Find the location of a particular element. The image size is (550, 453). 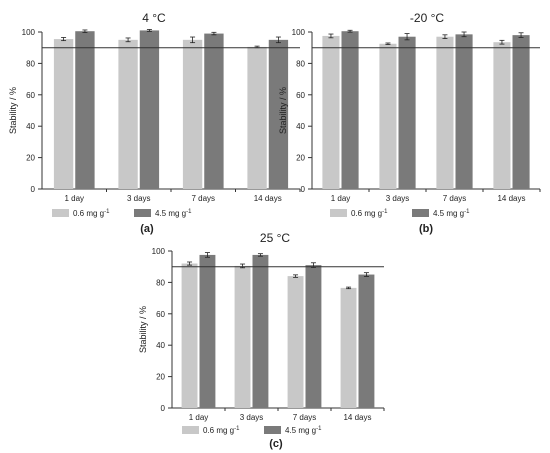

chart-title: 25 °C is located at coordinates (275, 238).